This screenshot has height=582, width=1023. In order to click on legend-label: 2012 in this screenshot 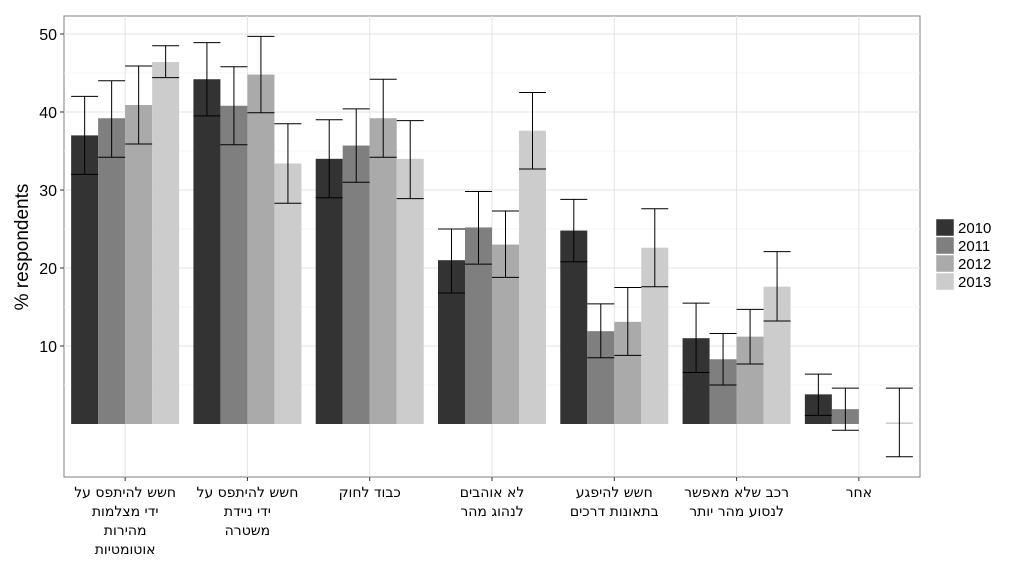, I will do `click(974, 264)`.